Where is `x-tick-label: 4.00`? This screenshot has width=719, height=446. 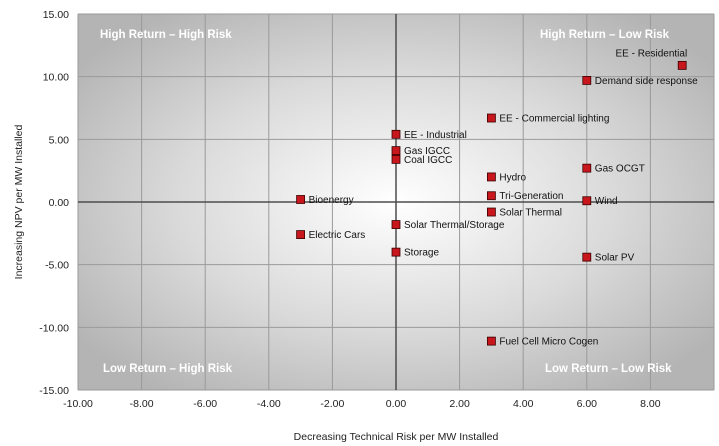 x-tick-label: 4.00 is located at coordinates (523, 404).